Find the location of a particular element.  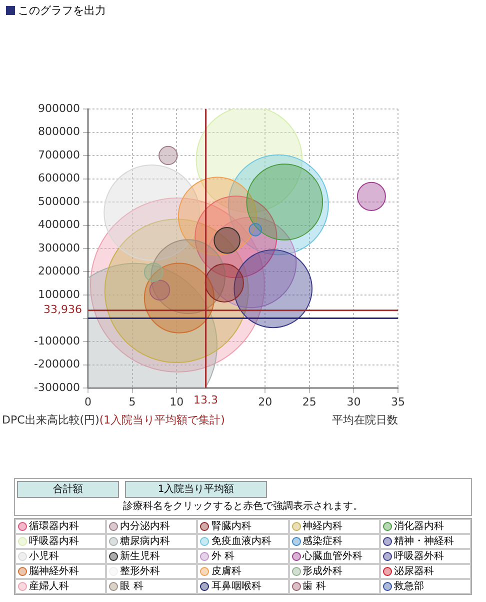

ref-line-label: 33,936 is located at coordinates (63, 309).